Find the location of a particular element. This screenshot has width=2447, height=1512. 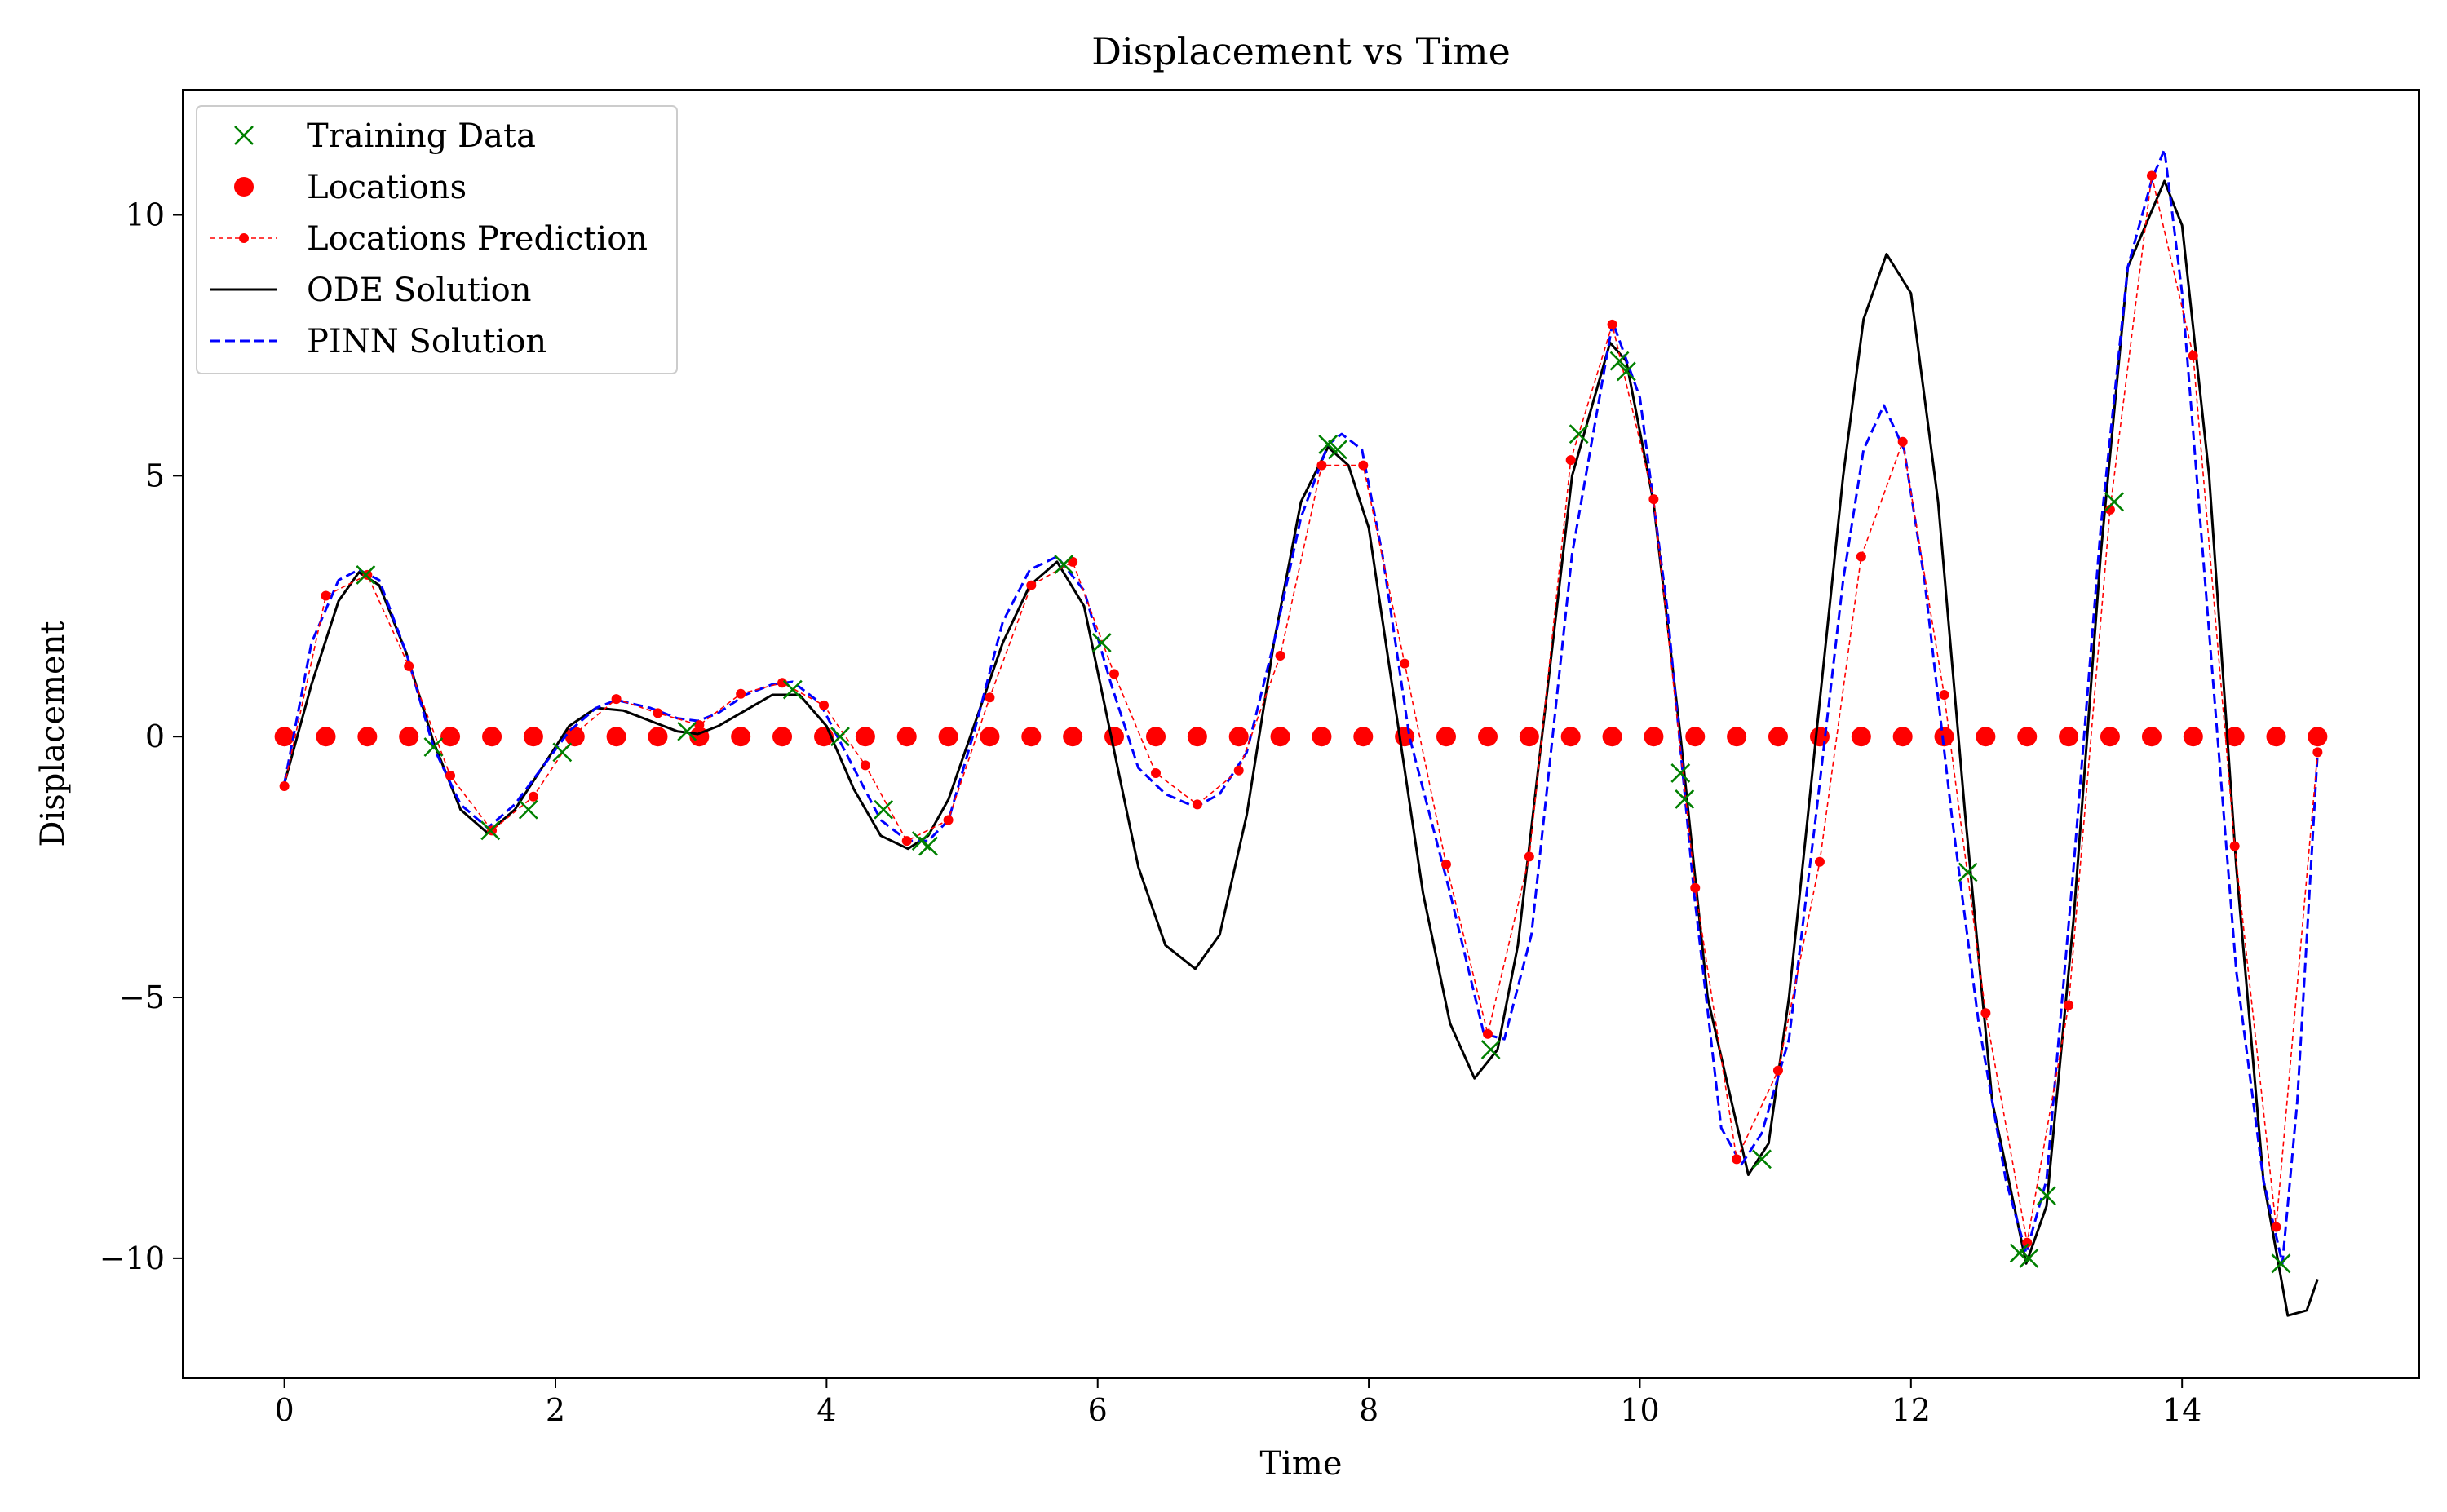

x-axis-label: Time is located at coordinates (1300, 1464).